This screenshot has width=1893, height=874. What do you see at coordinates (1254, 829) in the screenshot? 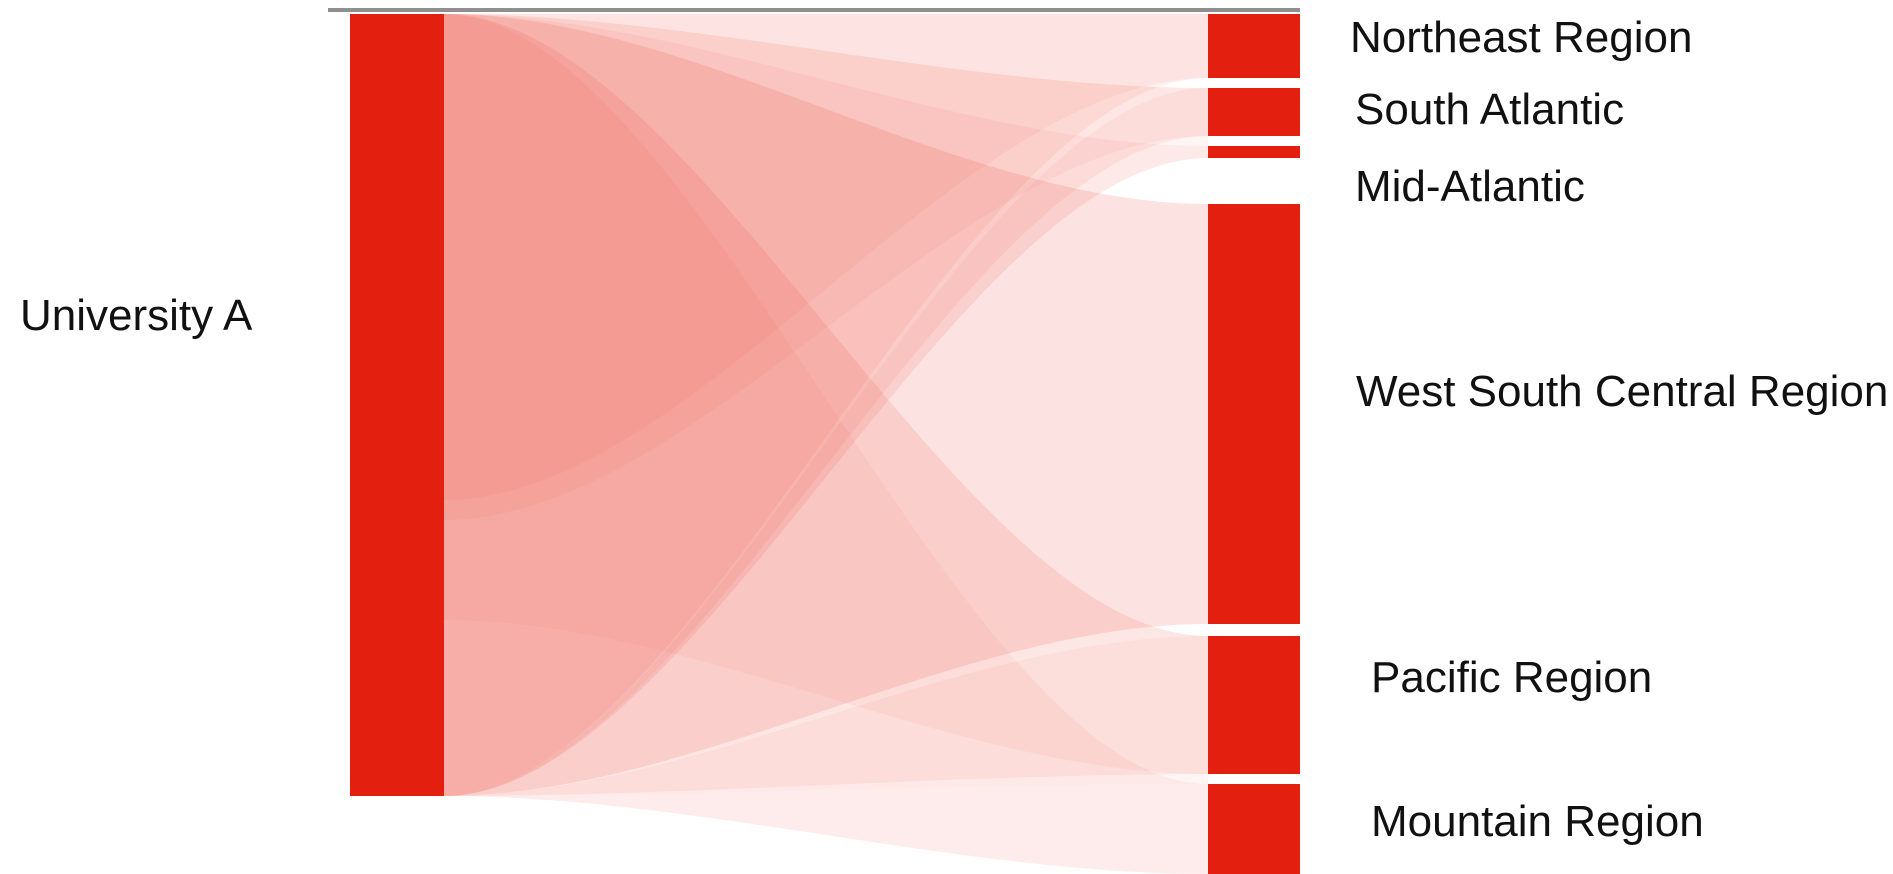
I see `target-node-mountain-region` at bounding box center [1254, 829].